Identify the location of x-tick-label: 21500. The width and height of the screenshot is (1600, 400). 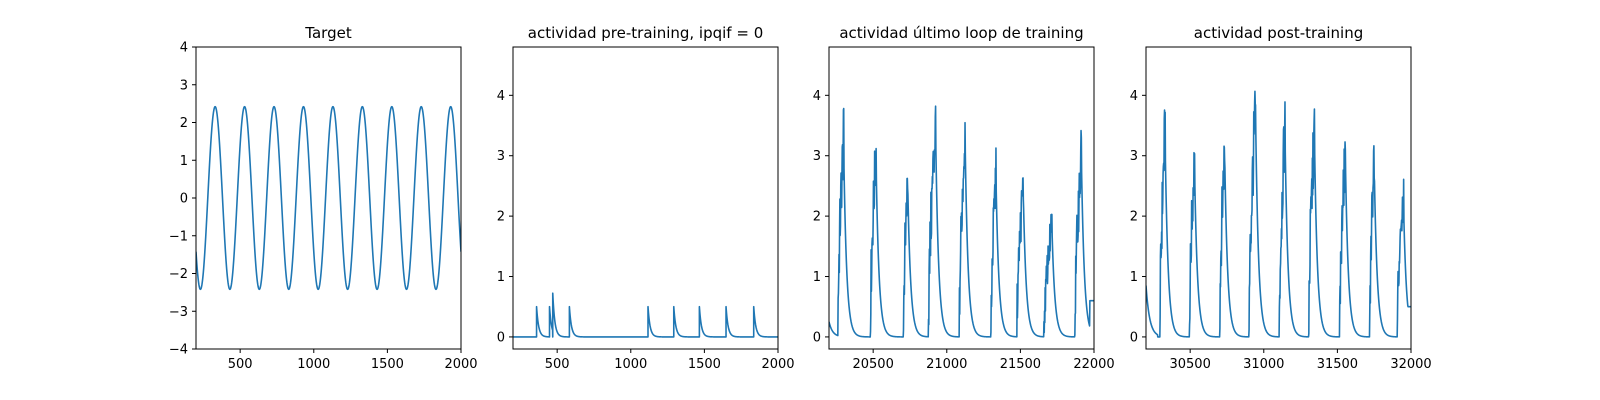
(1020, 364).